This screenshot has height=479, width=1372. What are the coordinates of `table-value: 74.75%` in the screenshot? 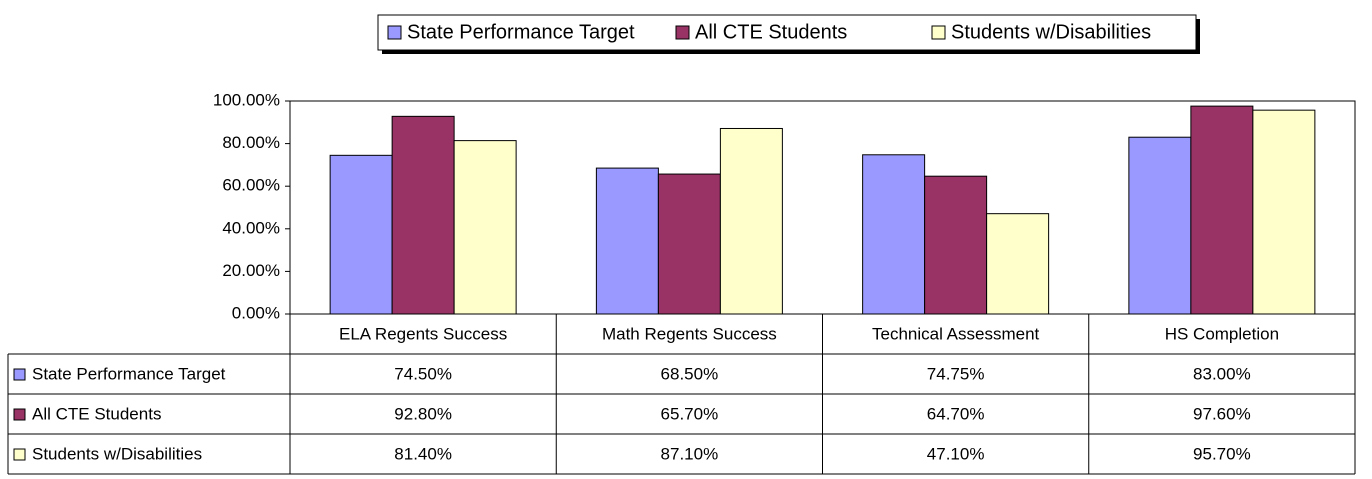 It's located at (956, 373).